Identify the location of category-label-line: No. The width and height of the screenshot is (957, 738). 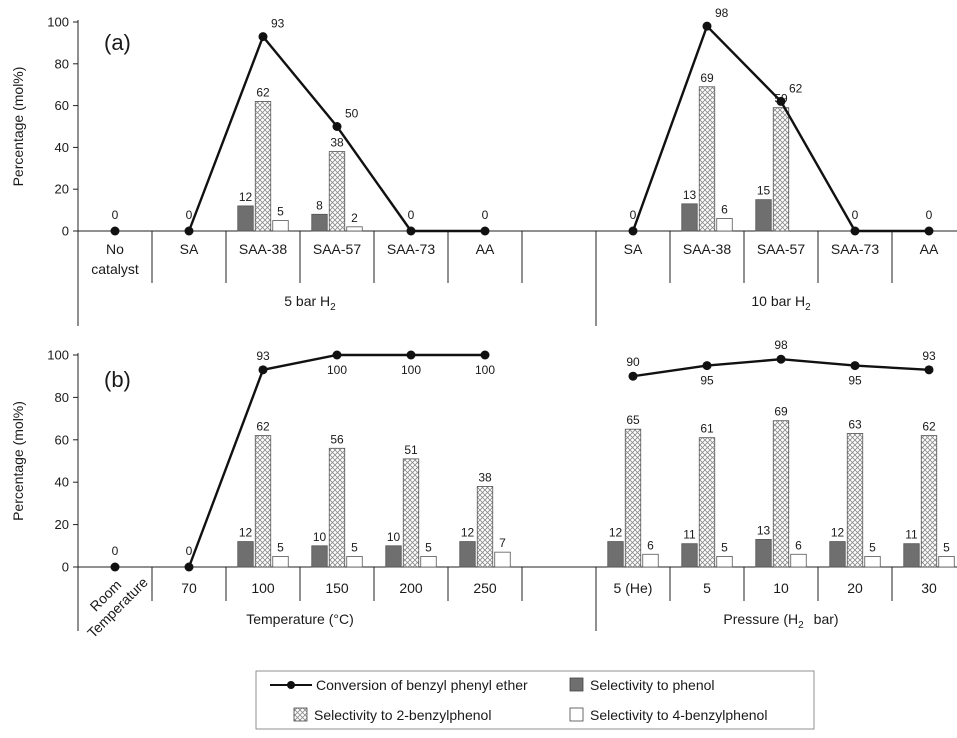
(115, 249).